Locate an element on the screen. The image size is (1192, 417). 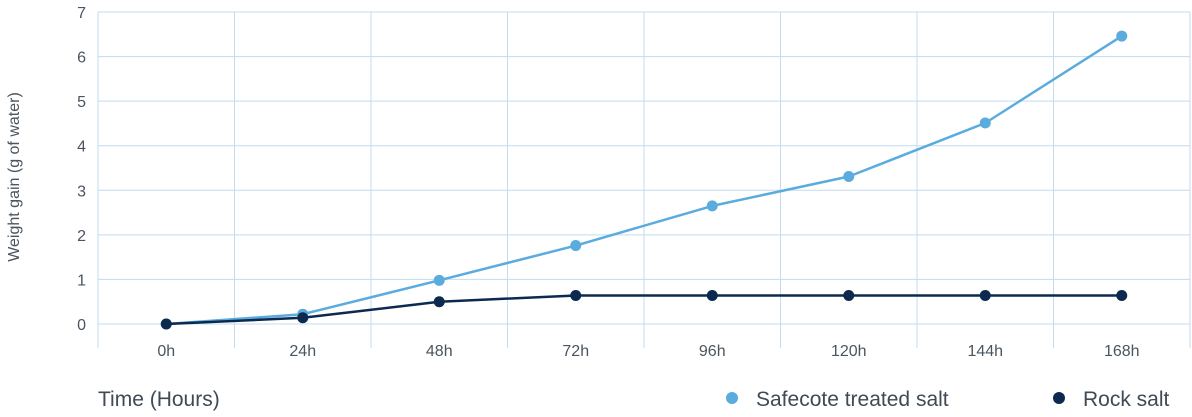
legend: Safecote treated salt Rock salt is located at coordinates (948, 399).